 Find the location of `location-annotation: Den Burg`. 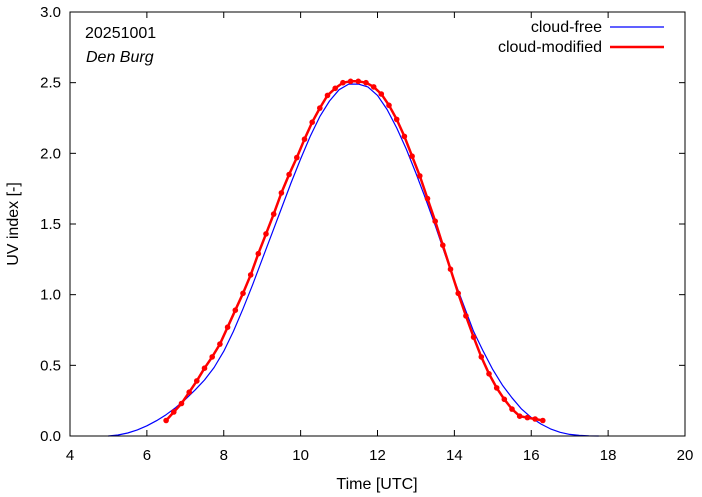

location-annotation: Den Burg is located at coordinates (120, 57).